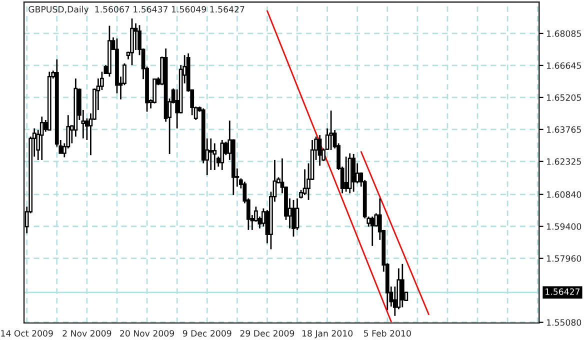 This screenshot has height=340, width=586. I want to click on x-tick-label: 14 Oct 2009, so click(27, 333).